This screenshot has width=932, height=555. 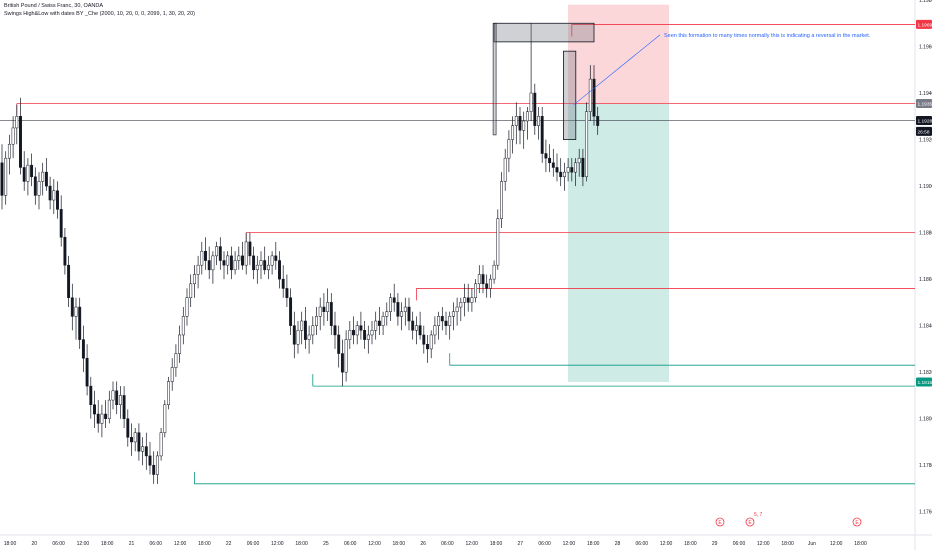 What do you see at coordinates (925, 513) in the screenshot?
I see `price-tick-label: 1.17600` at bounding box center [925, 513].